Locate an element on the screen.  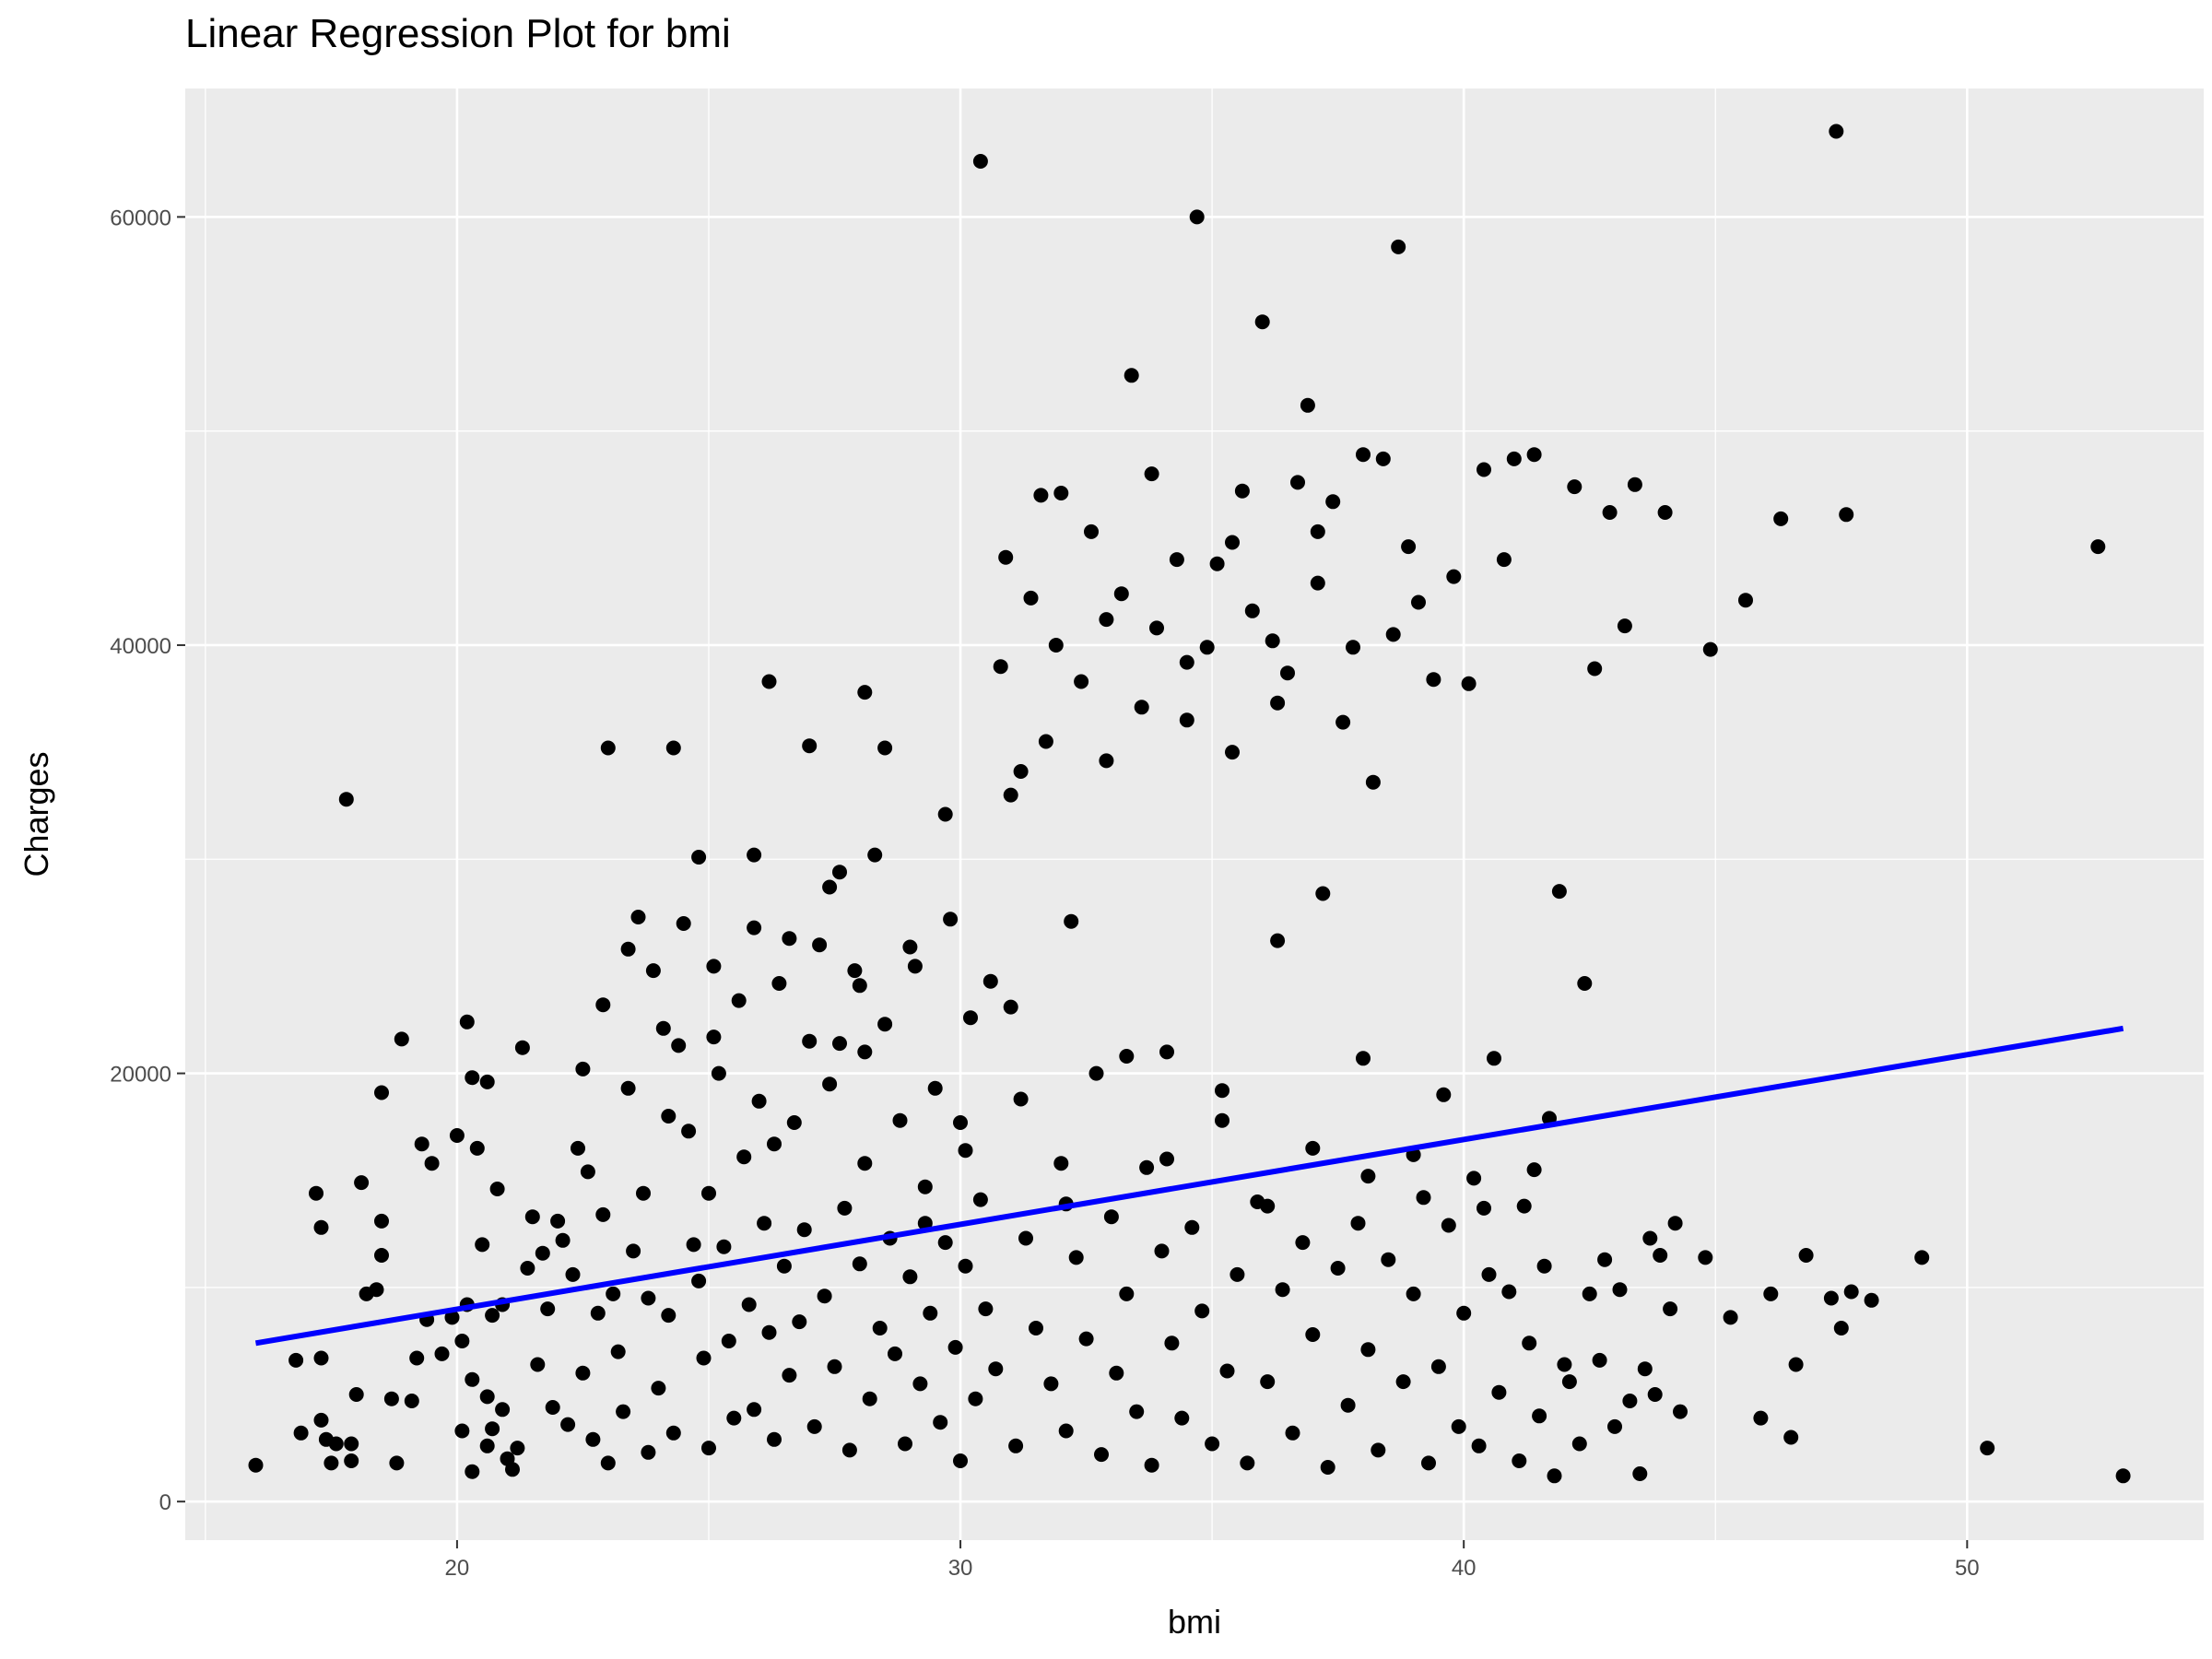
x-tick-label: 40 is located at coordinates (1464, 1568).